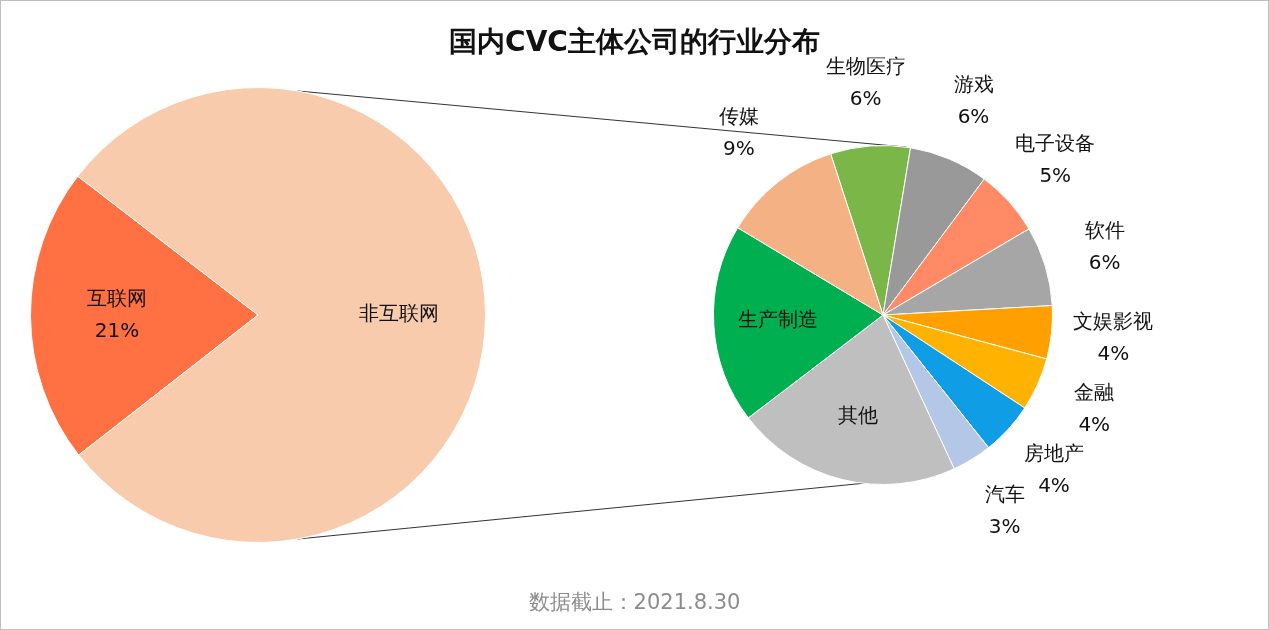 The width and height of the screenshot is (1269, 630). What do you see at coordinates (865, 66) in the screenshot?
I see `slice-label: 生物医疗` at bounding box center [865, 66].